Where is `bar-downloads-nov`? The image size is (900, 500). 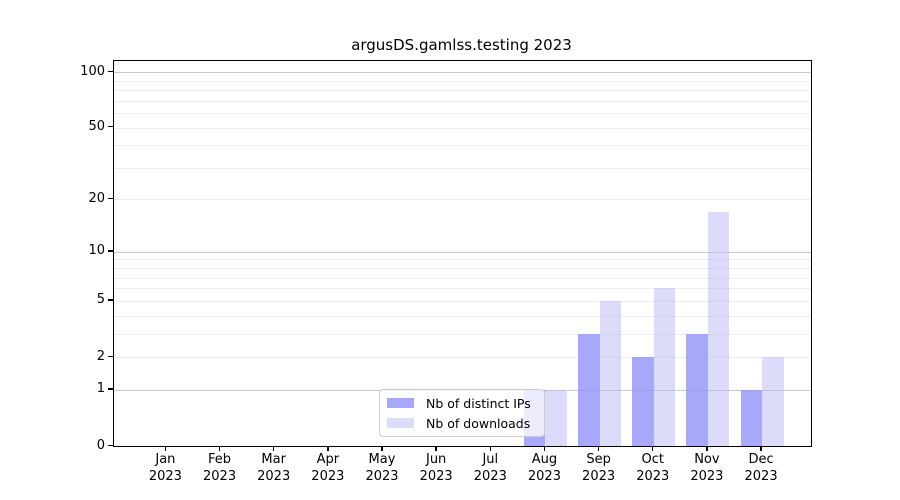 bar-downloads-nov is located at coordinates (718, 328).